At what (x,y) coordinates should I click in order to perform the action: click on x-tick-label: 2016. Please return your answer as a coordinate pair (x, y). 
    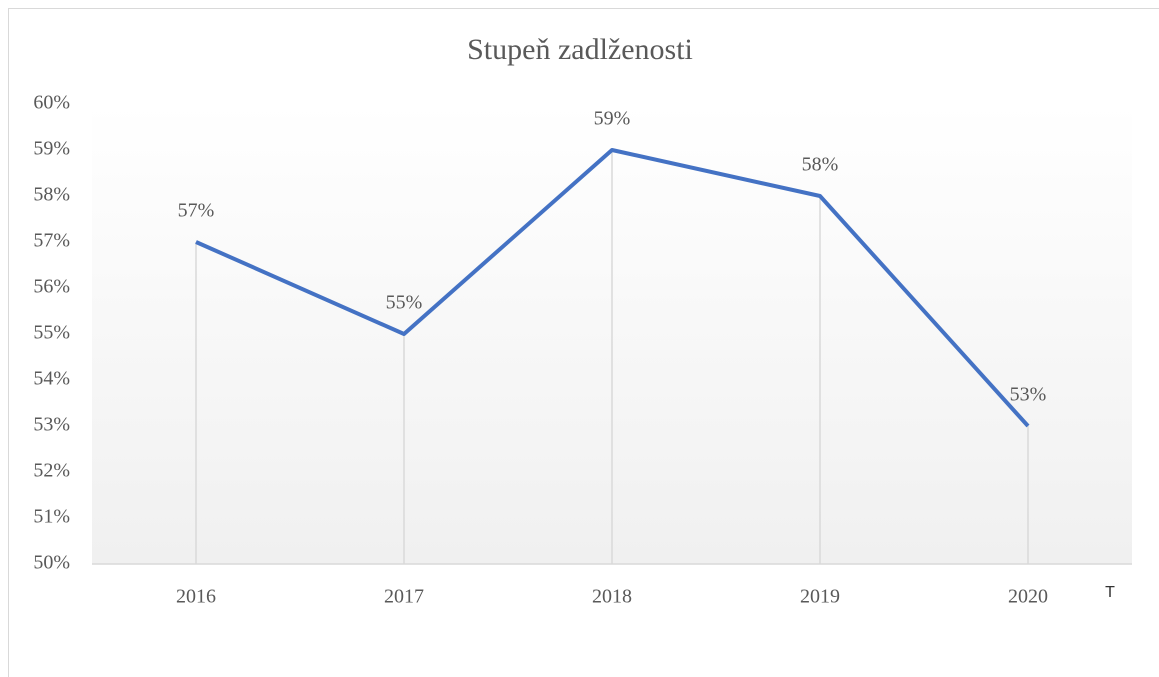
    Looking at the image, I should click on (196, 597).